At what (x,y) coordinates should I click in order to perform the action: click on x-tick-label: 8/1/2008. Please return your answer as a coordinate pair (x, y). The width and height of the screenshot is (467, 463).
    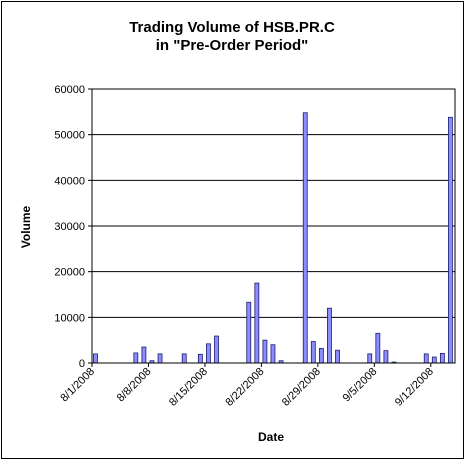
    Looking at the image, I should click on (77, 385).